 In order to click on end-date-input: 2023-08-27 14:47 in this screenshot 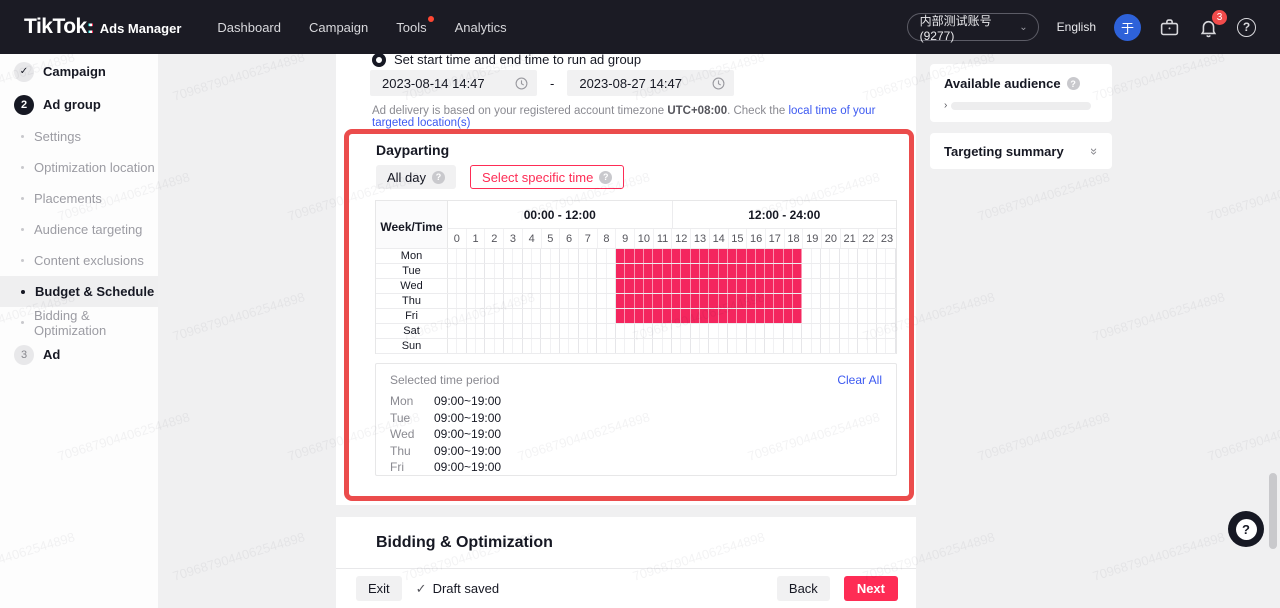, I will do `click(651, 83)`.